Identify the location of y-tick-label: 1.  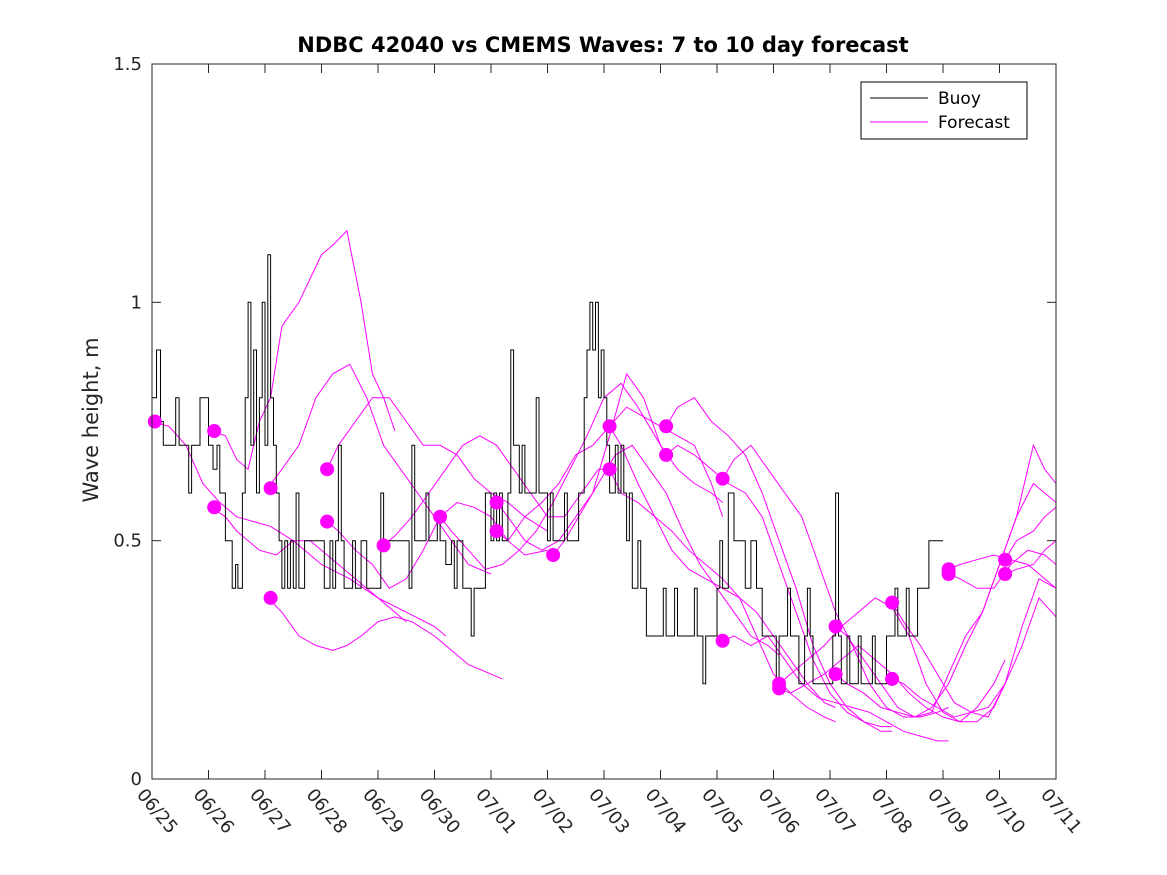
(136, 302).